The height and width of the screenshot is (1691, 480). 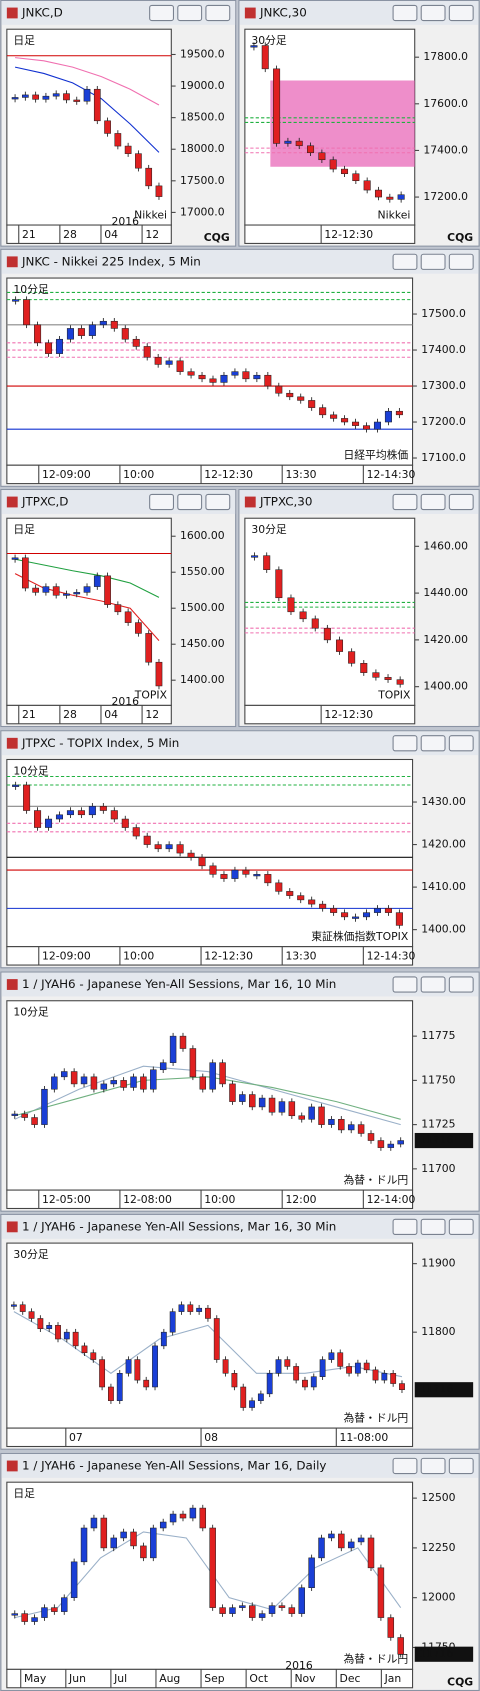 I want to click on window-title: JNKC - Nikkei 225 Index, 5 Min, so click(x=111, y=261).